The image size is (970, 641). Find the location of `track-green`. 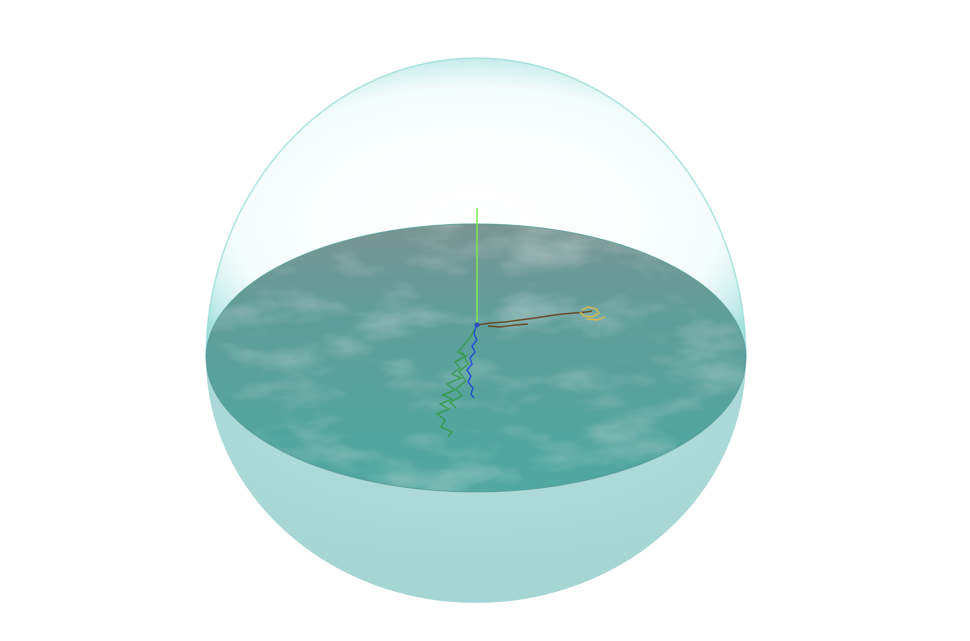

track-green is located at coordinates (455, 383).